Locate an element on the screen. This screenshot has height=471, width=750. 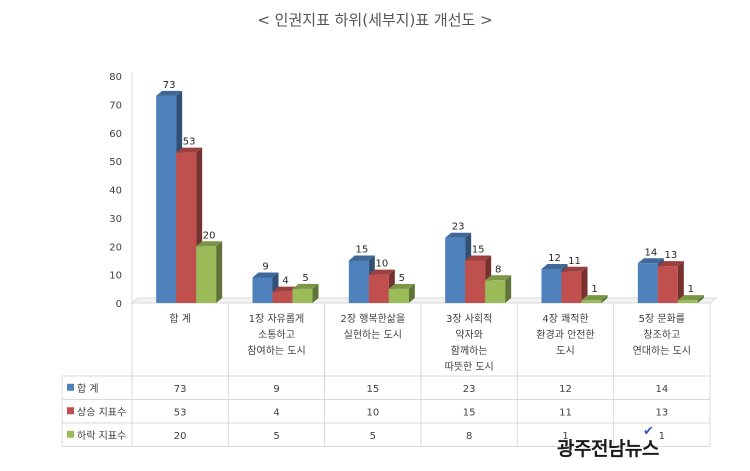
table-cell-value: 13 is located at coordinates (661, 412).